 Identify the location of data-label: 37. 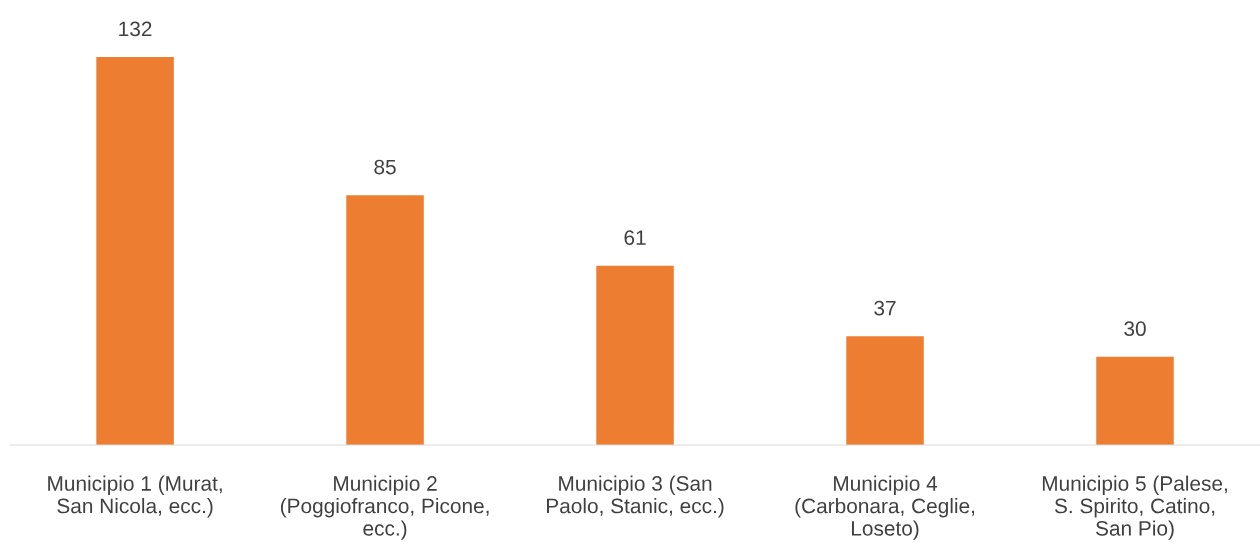
(885, 308).